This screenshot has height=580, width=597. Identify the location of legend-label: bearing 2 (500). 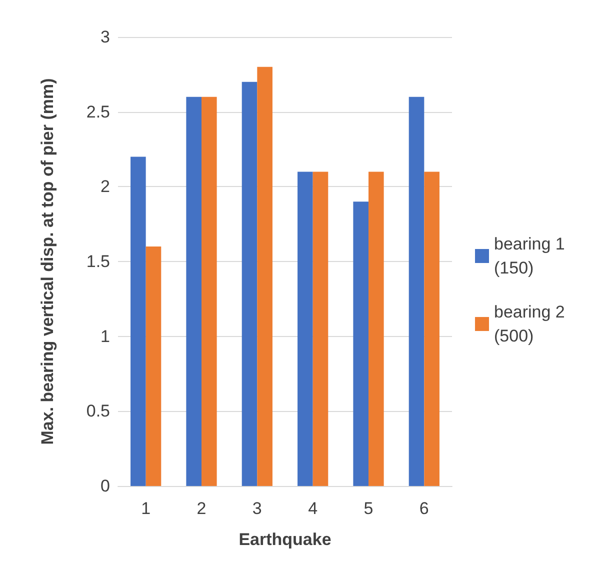
(532, 324).